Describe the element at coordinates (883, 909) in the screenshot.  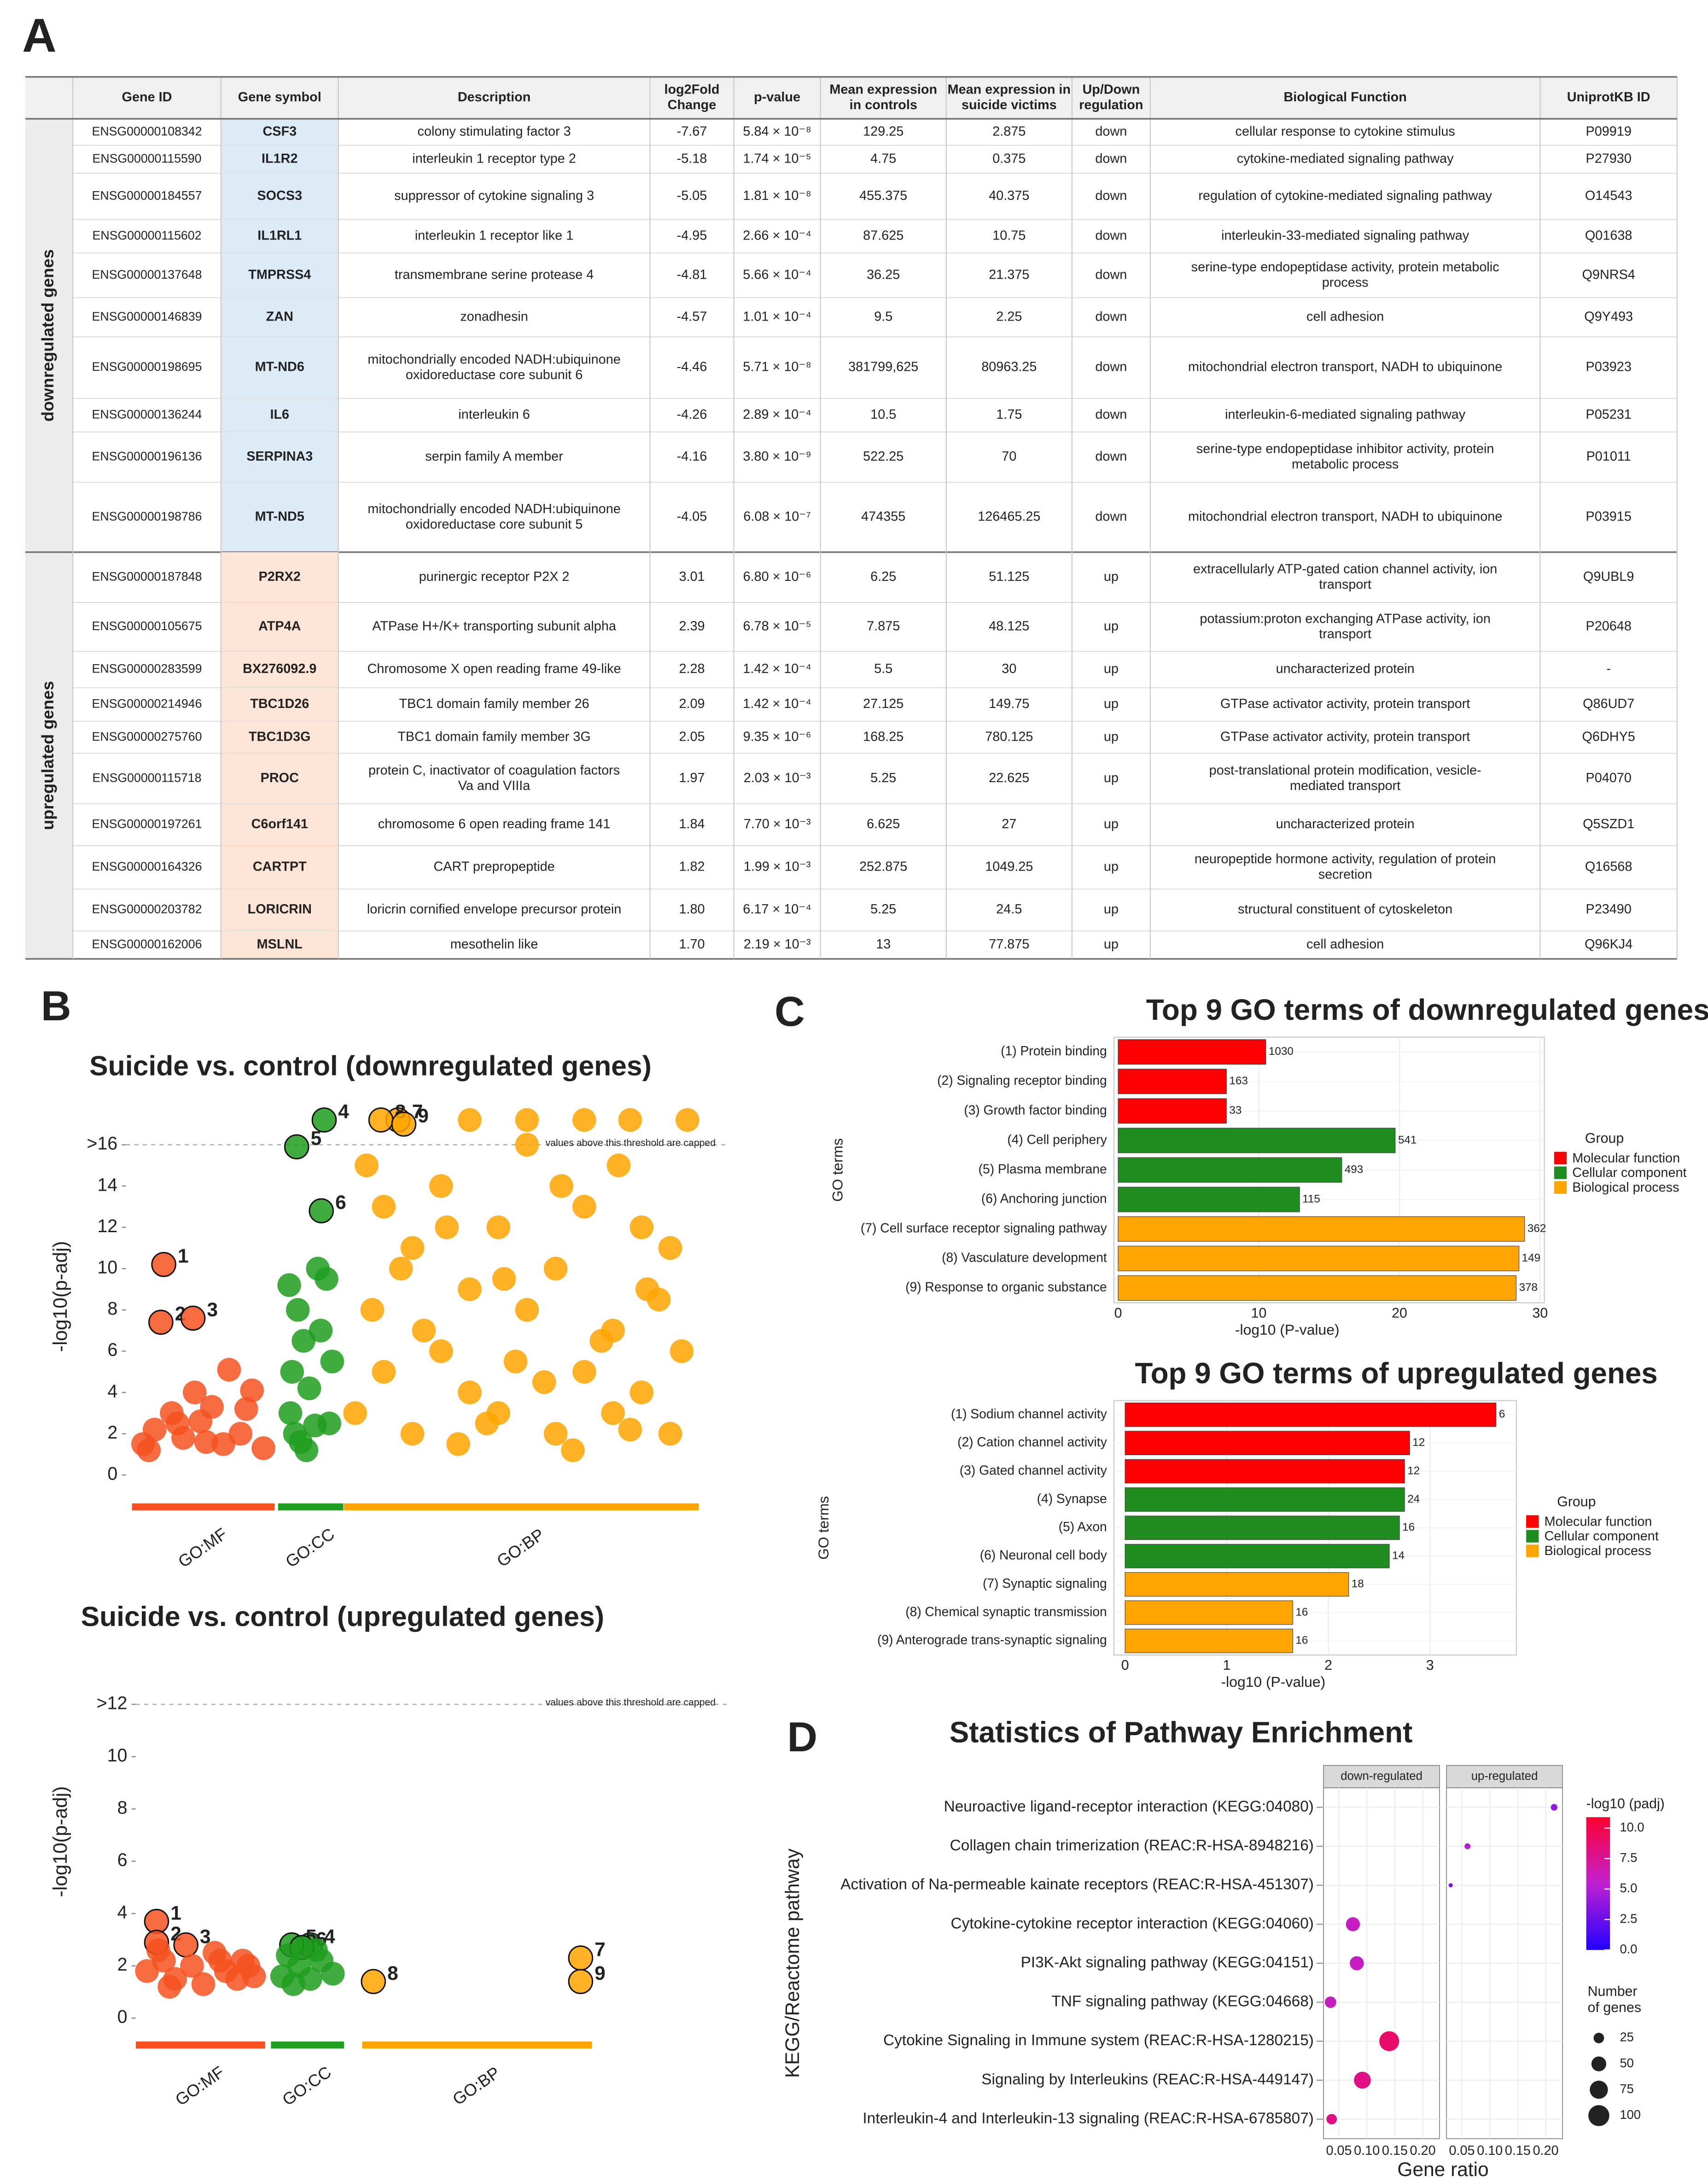
I see `table-cell: 5.25` at that location.